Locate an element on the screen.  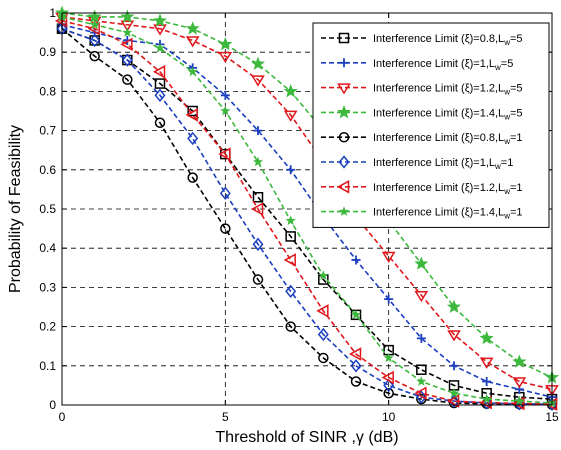
y-tick-label: 0 is located at coordinates (52, 405).